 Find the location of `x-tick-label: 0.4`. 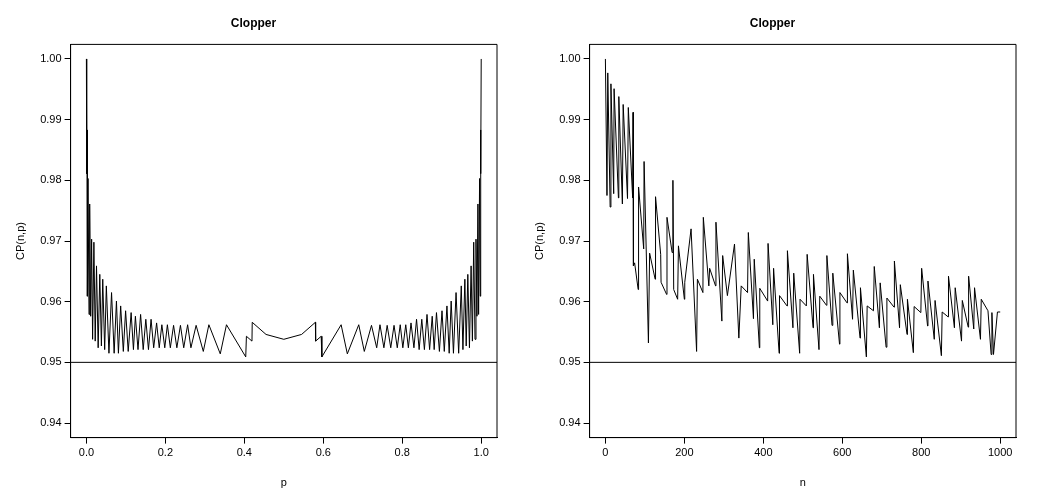

x-tick-label: 0.4 is located at coordinates (244, 452).